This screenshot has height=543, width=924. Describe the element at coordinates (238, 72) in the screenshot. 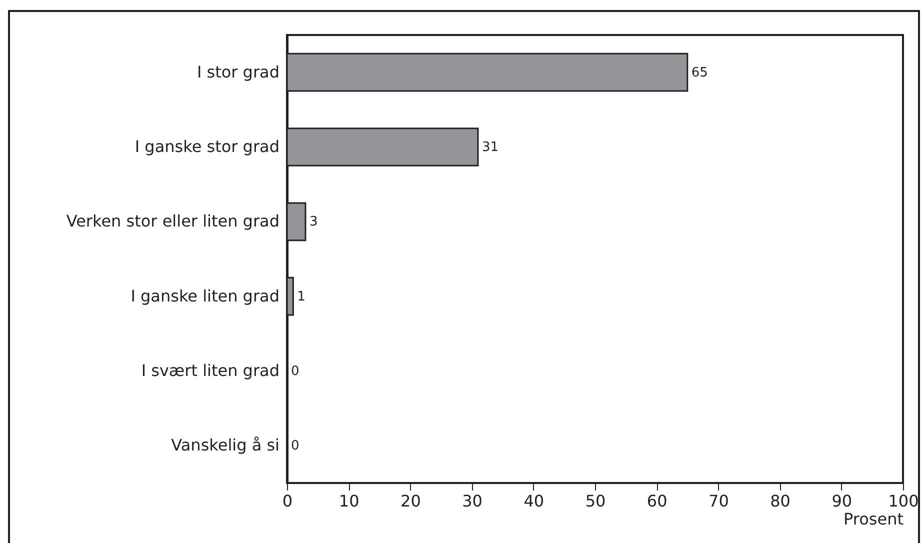

I see `y-tick-label: I stor grad` at that location.